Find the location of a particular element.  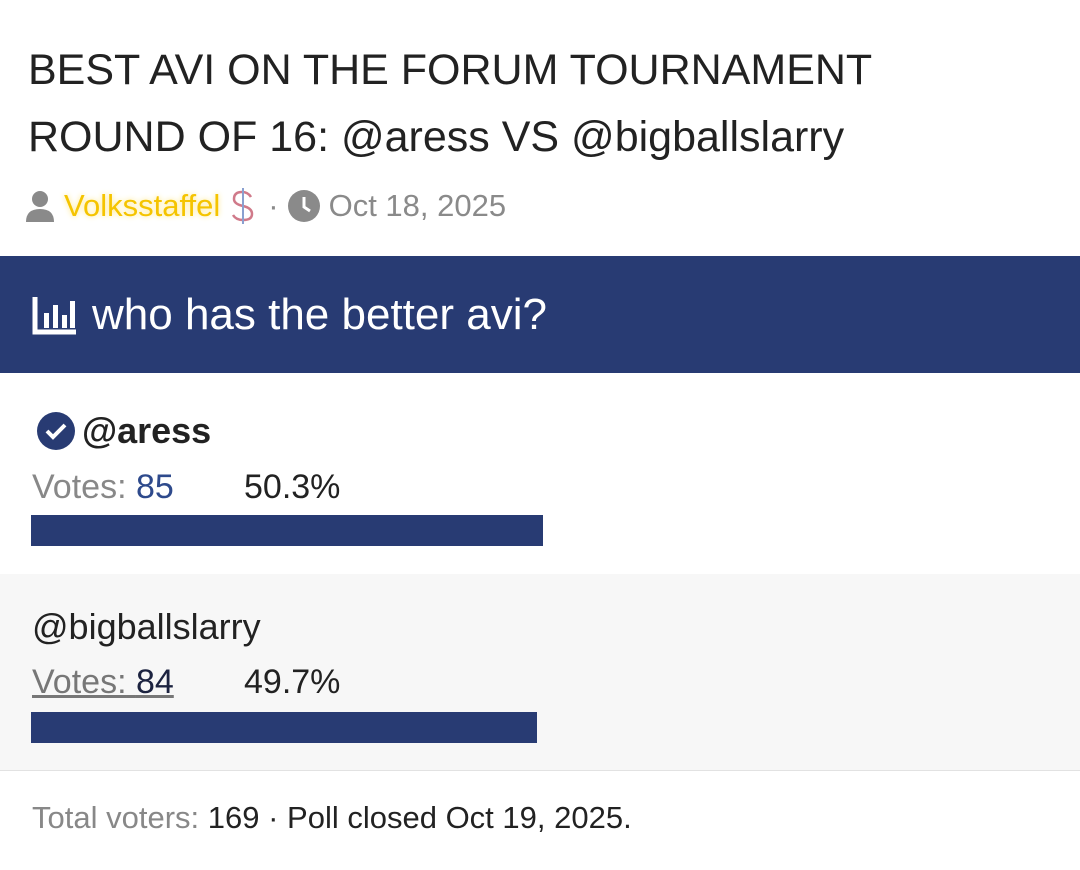

post-date: Oct 18, 2025 is located at coordinates (417, 205).